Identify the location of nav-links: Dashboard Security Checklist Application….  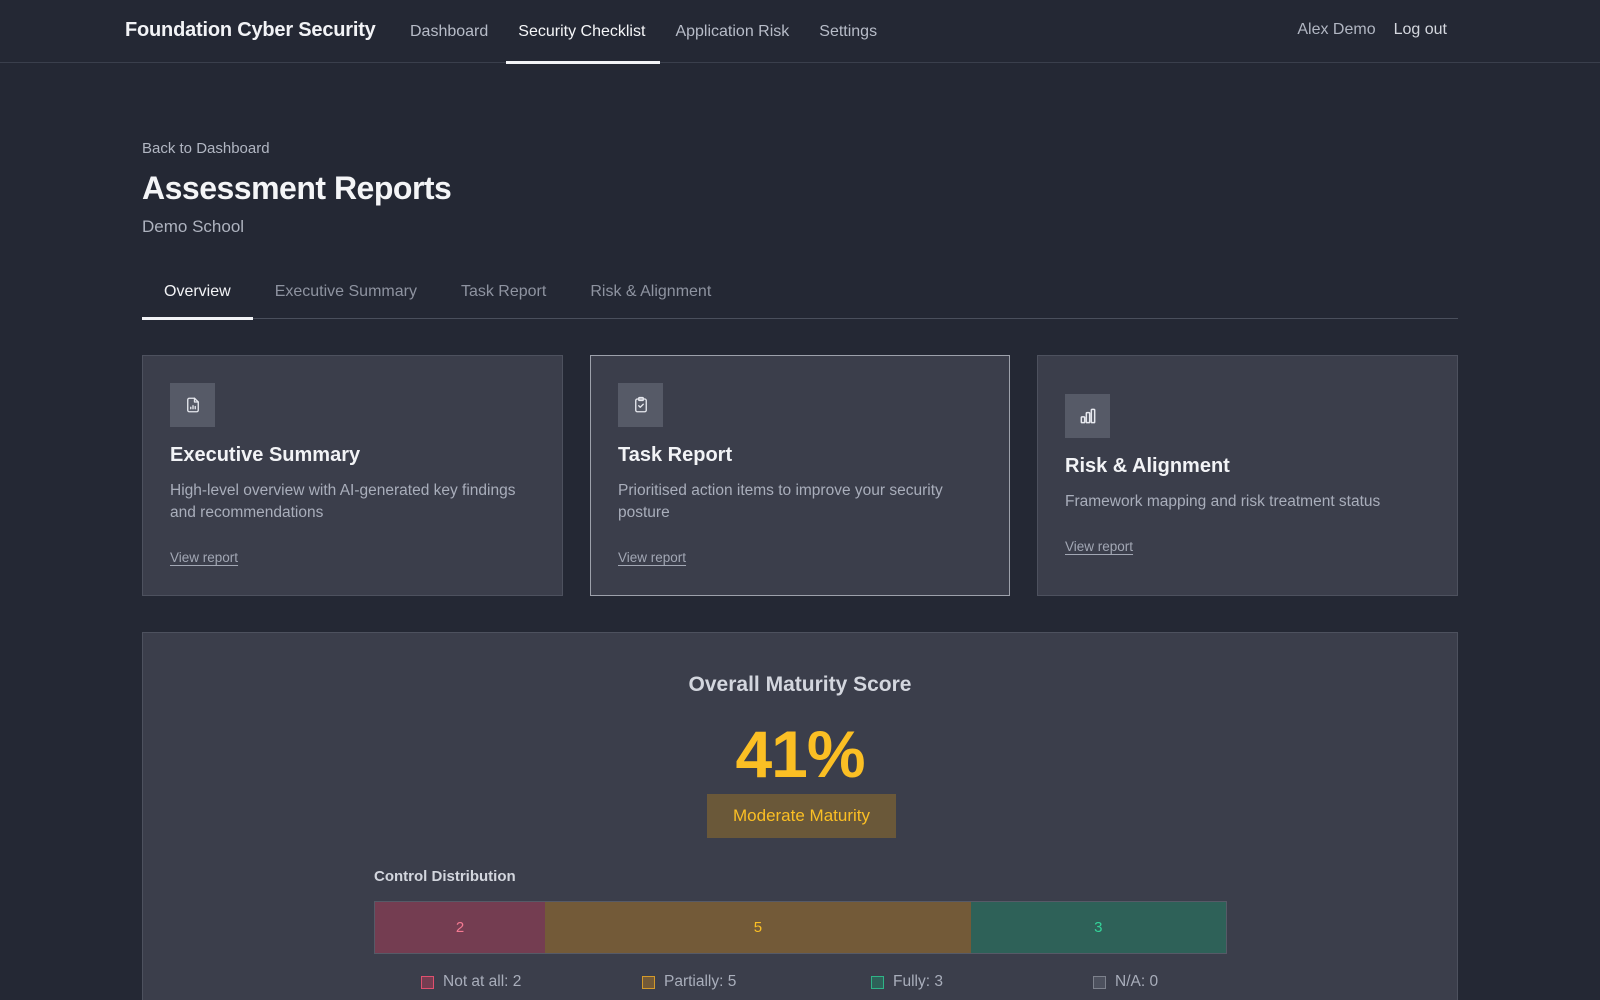
(643, 32).